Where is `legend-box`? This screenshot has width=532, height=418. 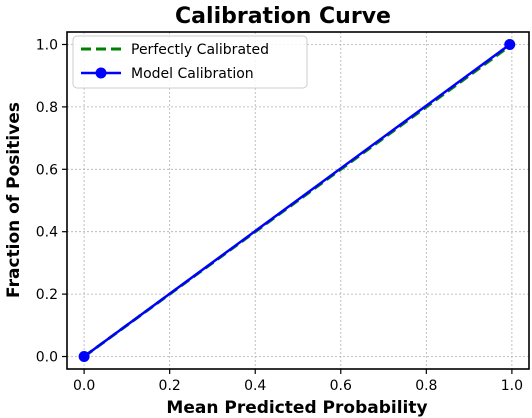
legend-box is located at coordinates (190, 62).